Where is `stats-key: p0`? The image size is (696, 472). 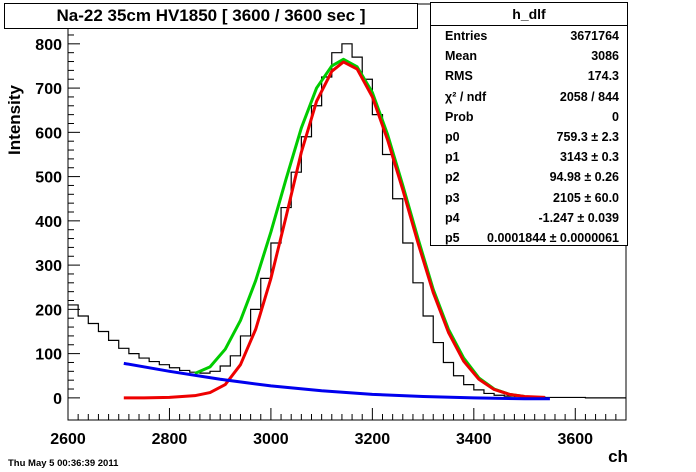
stats-key: p0 is located at coordinates (452, 137).